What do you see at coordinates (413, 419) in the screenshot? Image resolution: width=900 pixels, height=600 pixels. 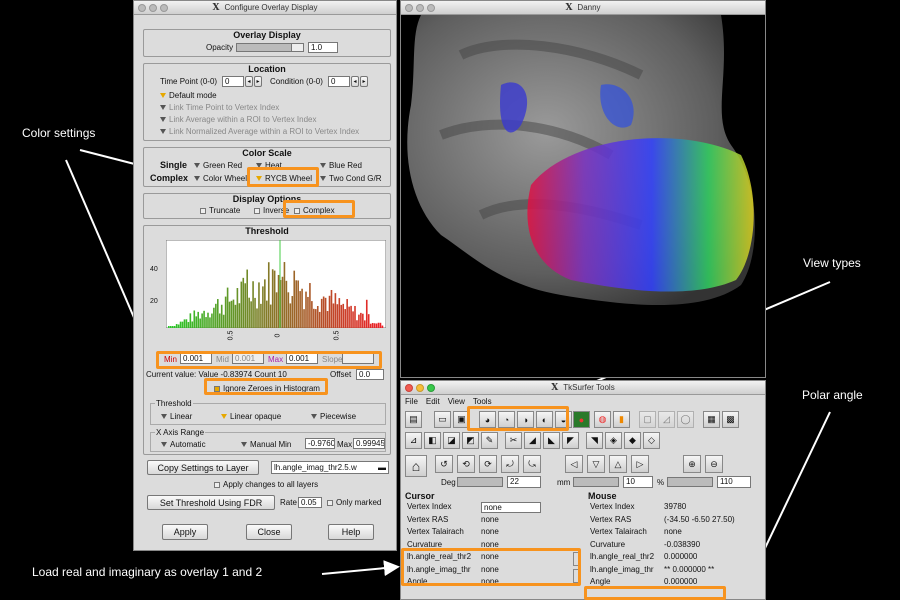 I see `load-surface-icon: ▤` at bounding box center [413, 419].